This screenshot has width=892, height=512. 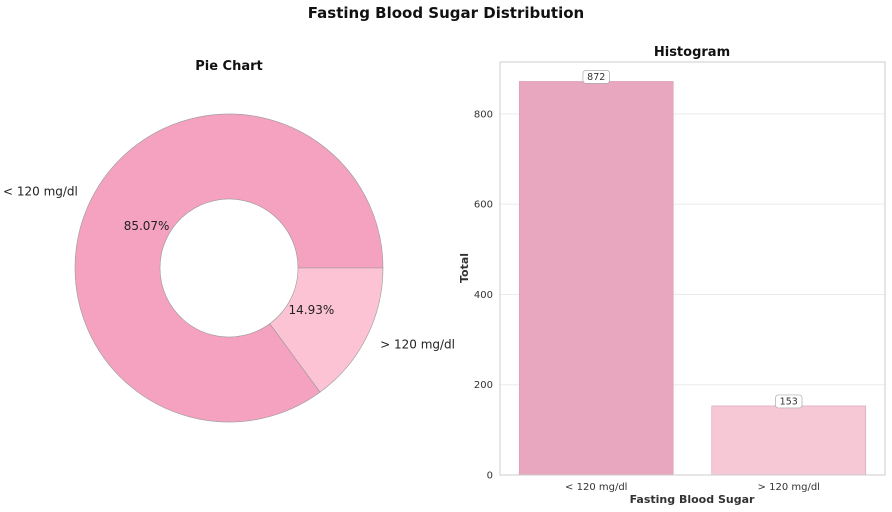 I want to click on figure-title: Fasting Blood Sugar Distribution, so click(x=446, y=13).